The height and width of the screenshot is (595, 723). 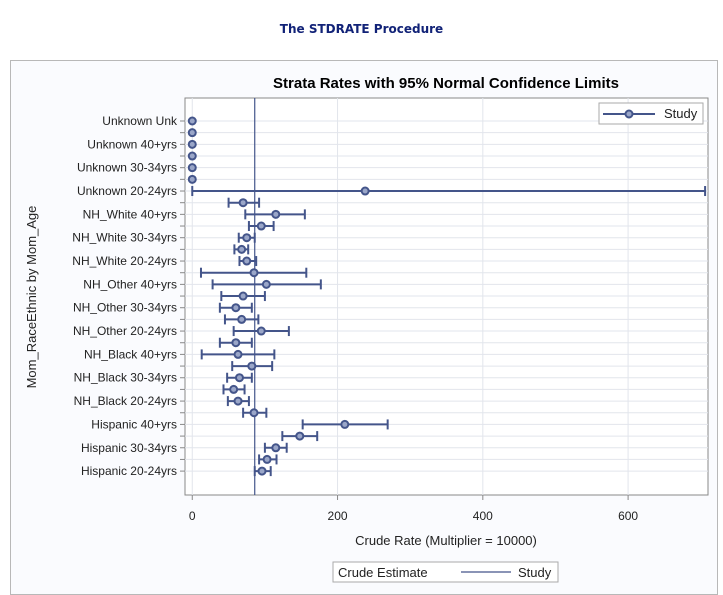 I want to click on y-tick-label: Hispanic 40+yrs, so click(x=134, y=424).